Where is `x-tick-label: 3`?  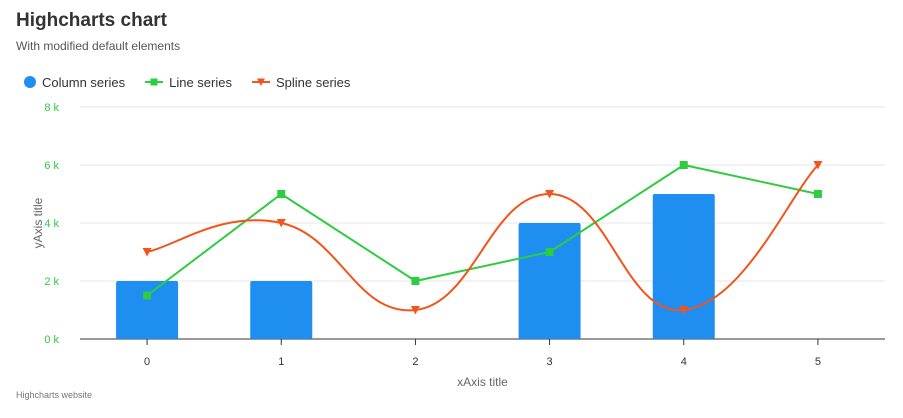
x-tick-label: 3 is located at coordinates (550, 362).